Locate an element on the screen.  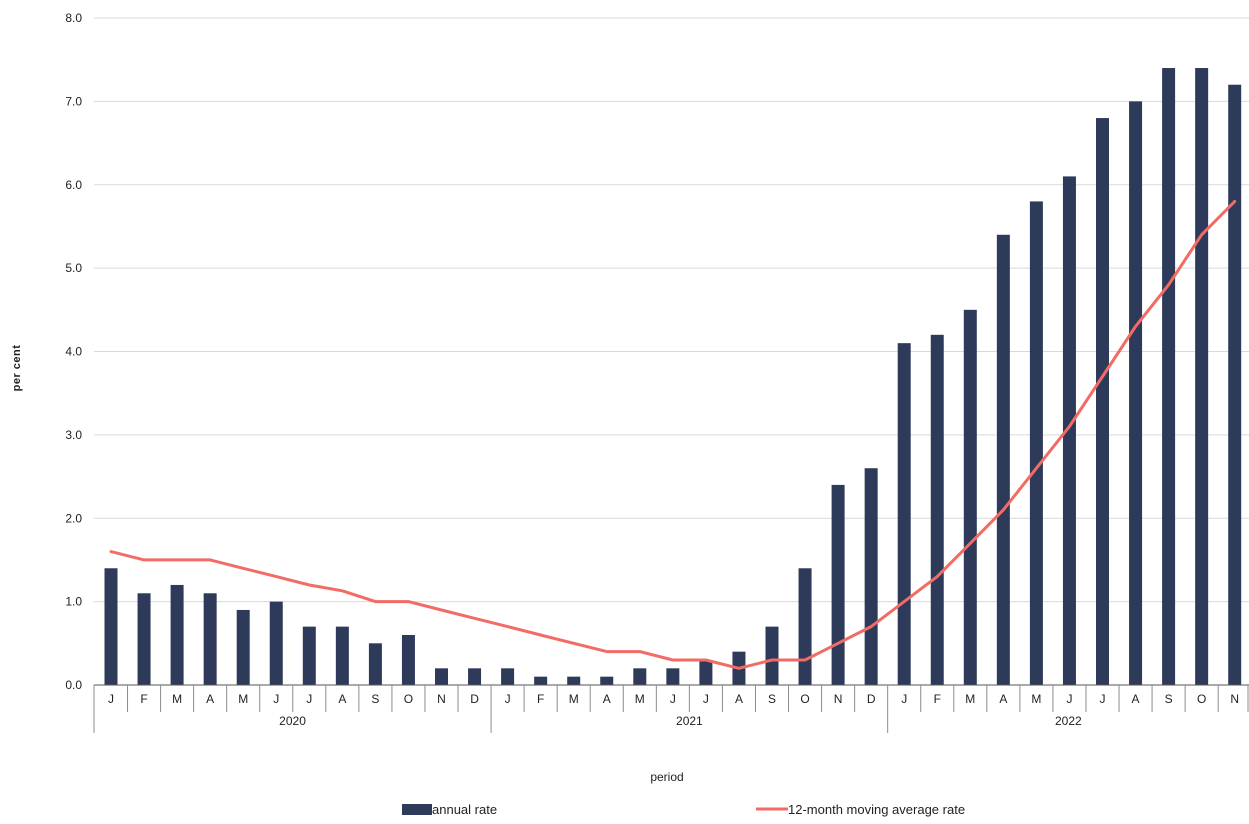
x-year-label: 2021 is located at coordinates (689, 721).